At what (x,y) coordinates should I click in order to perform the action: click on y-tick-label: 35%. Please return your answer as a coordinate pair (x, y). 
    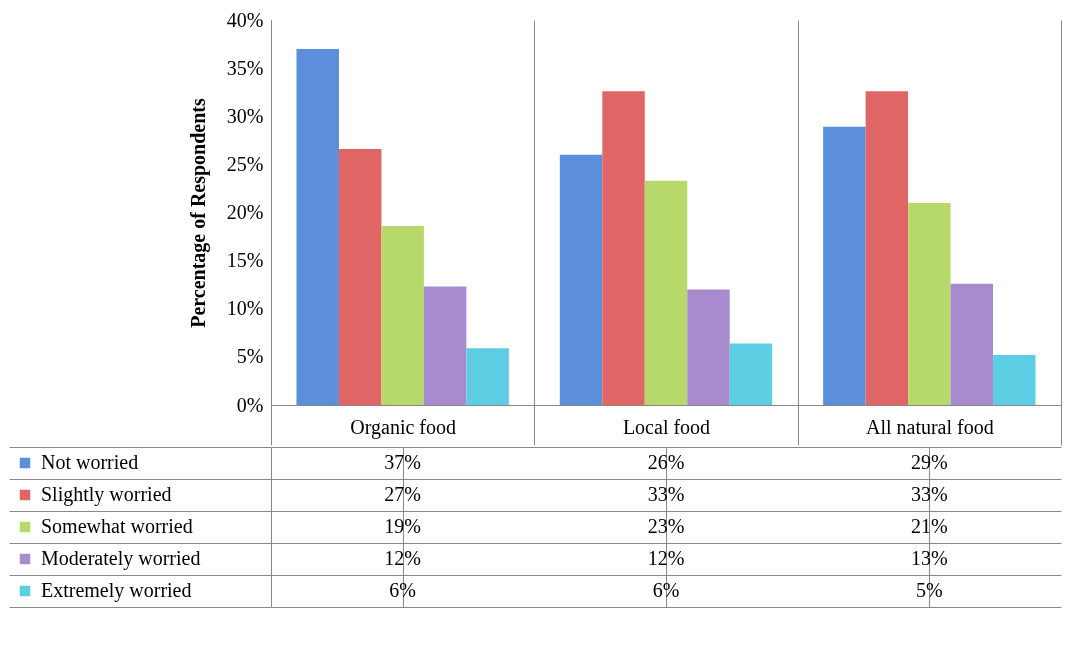
    Looking at the image, I should click on (245, 67).